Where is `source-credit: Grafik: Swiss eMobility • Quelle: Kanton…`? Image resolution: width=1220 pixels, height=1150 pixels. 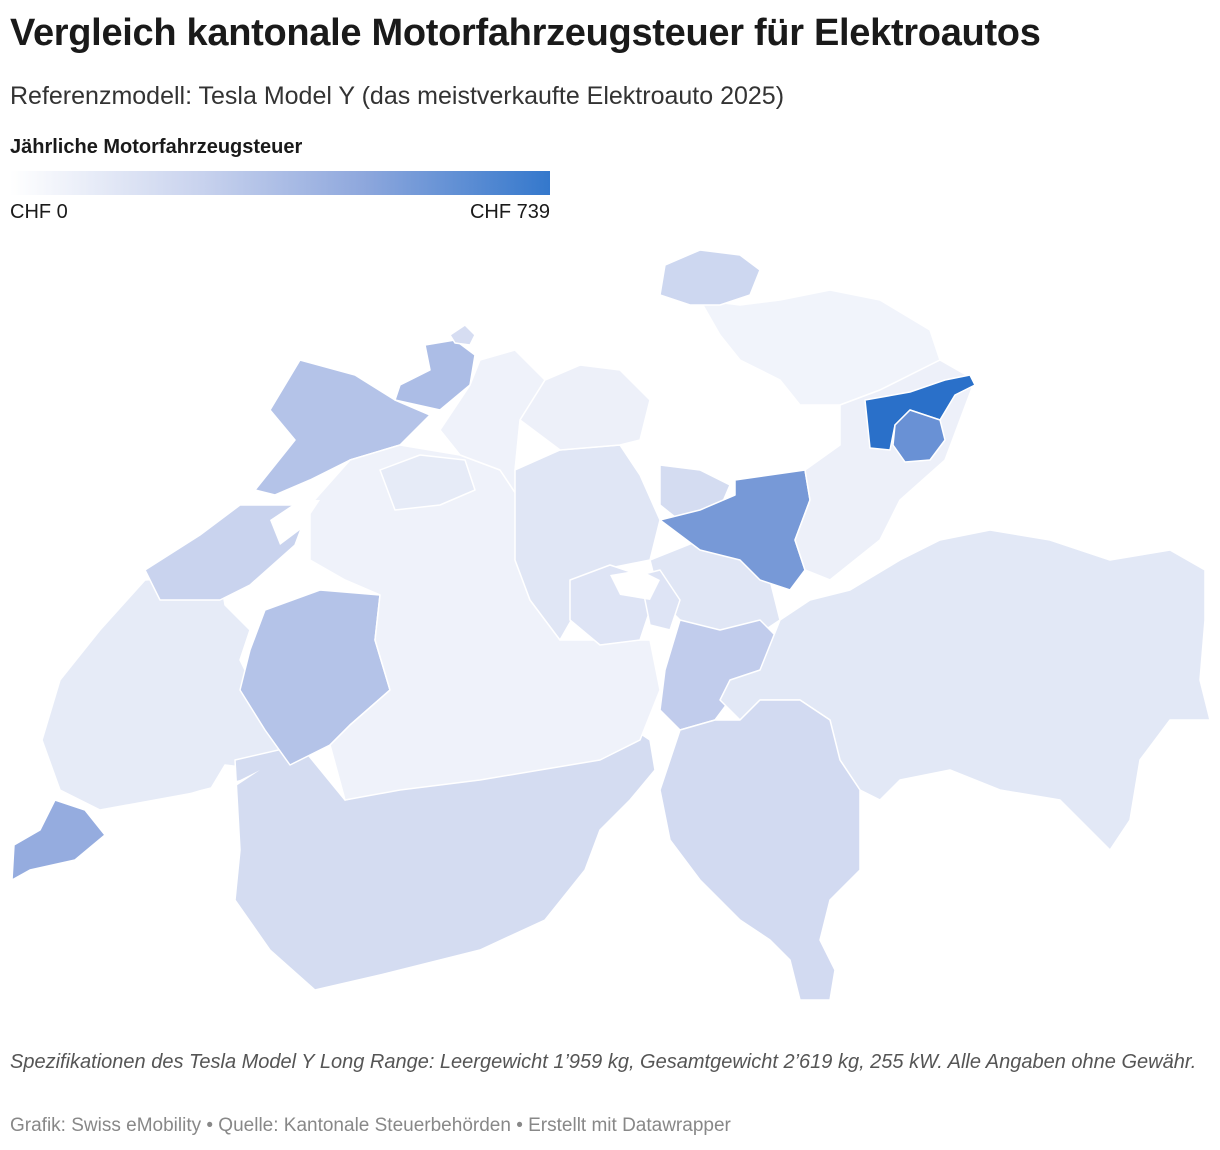
source-credit: Grafik: Swiss eMobility • Quelle: Kanton… is located at coordinates (370, 1125).